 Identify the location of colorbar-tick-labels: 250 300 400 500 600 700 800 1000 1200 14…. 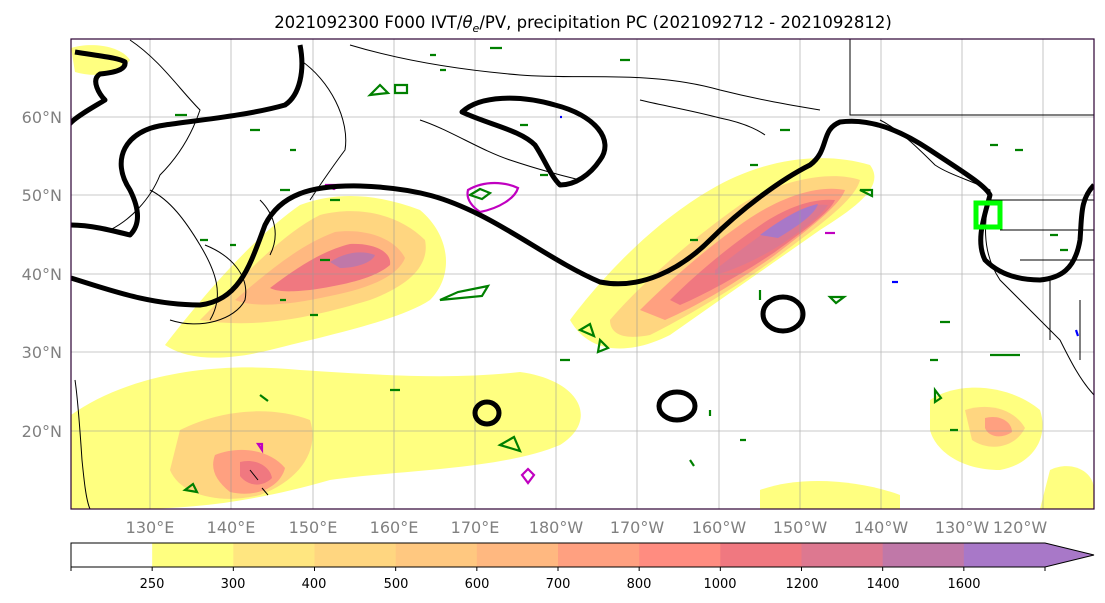
(560, 584).